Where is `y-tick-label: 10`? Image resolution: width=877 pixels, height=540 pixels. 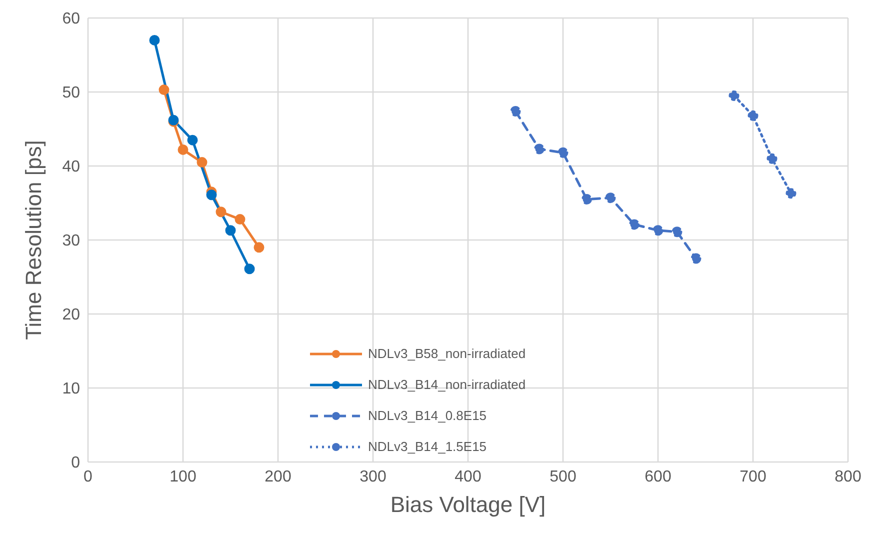 y-tick-label: 10 is located at coordinates (71, 389).